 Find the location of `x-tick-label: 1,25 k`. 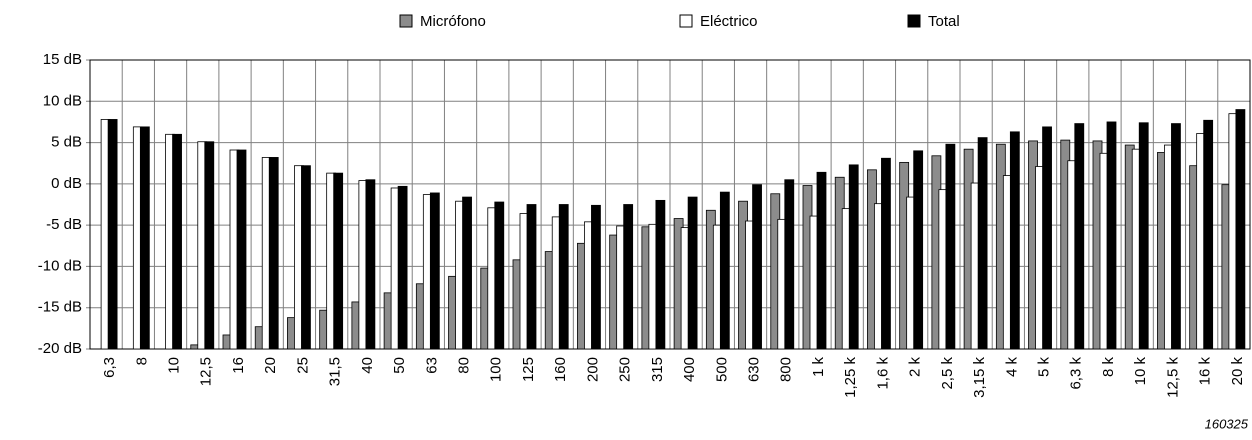

x-tick-label: 1,25 k is located at coordinates (850, 377).